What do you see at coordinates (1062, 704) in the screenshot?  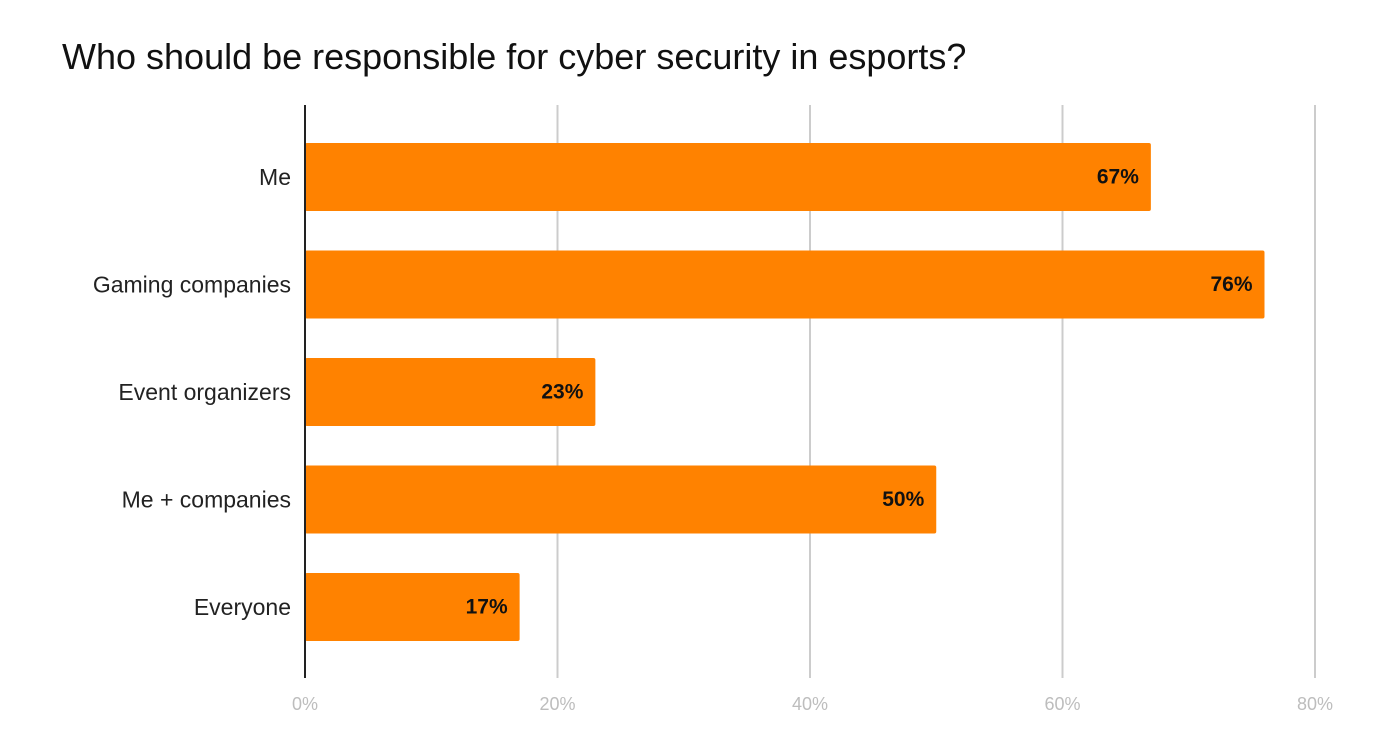 I see `x-tick-label: 60%` at bounding box center [1062, 704].